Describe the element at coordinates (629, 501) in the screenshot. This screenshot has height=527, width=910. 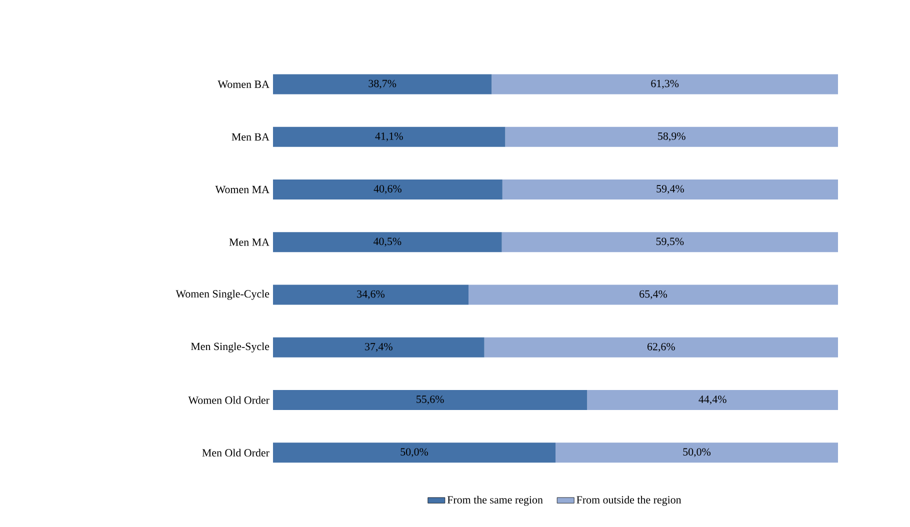
I see `legend-label: From outside the region` at that location.